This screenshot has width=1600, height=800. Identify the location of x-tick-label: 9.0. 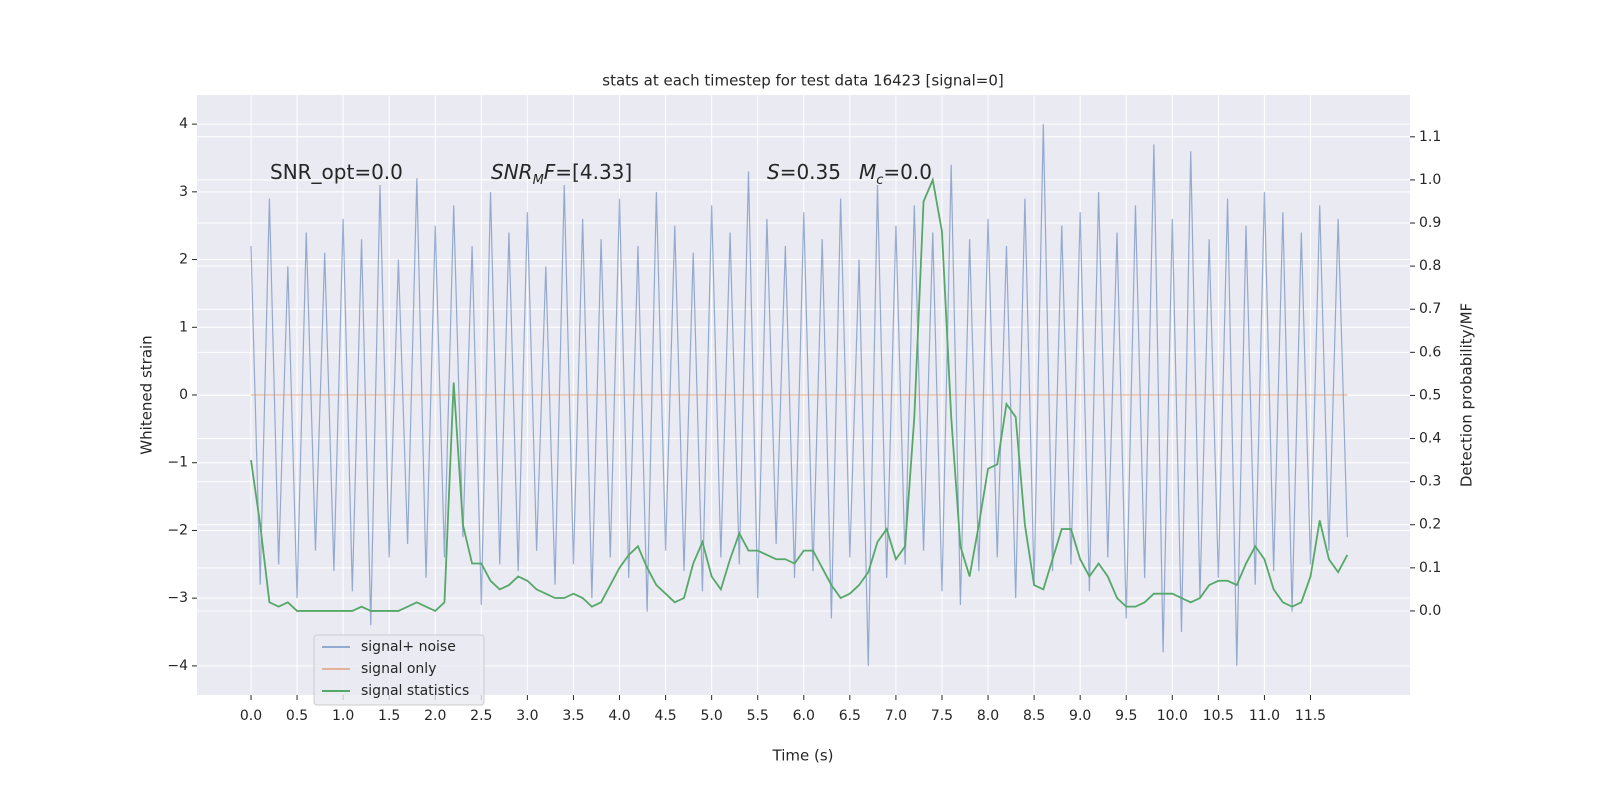
(1080, 716).